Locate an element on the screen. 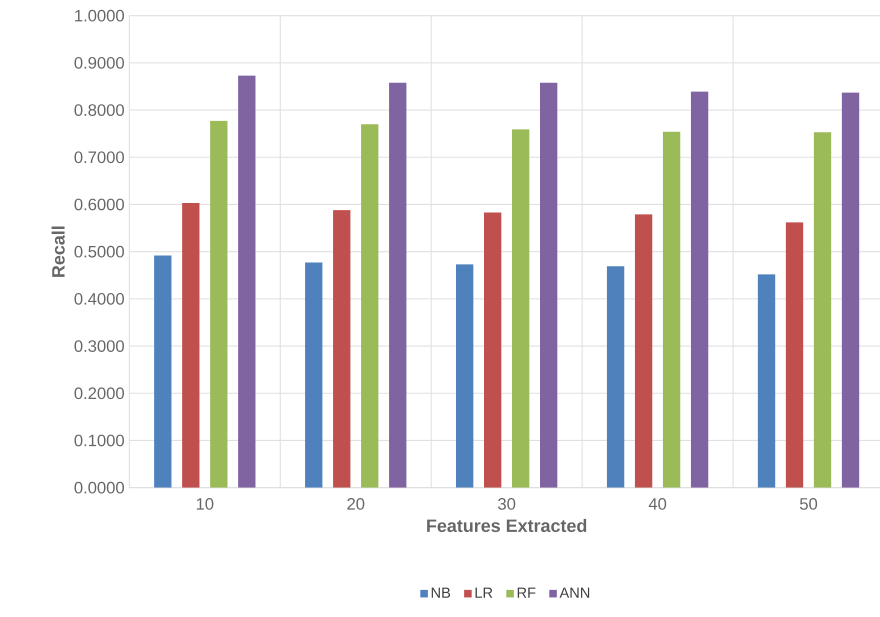 This screenshot has height=617, width=880. y-tick-label: 0.8000 is located at coordinates (99, 110).